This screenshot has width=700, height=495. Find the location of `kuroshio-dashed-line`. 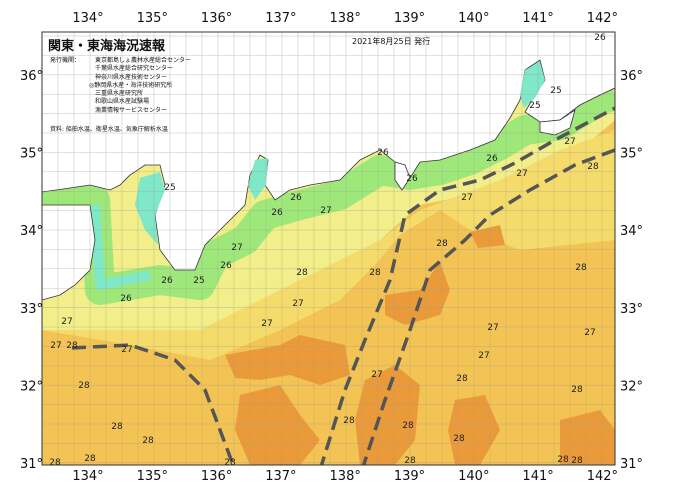

kuroshio-dashed-line is located at coordinates (153, 404).